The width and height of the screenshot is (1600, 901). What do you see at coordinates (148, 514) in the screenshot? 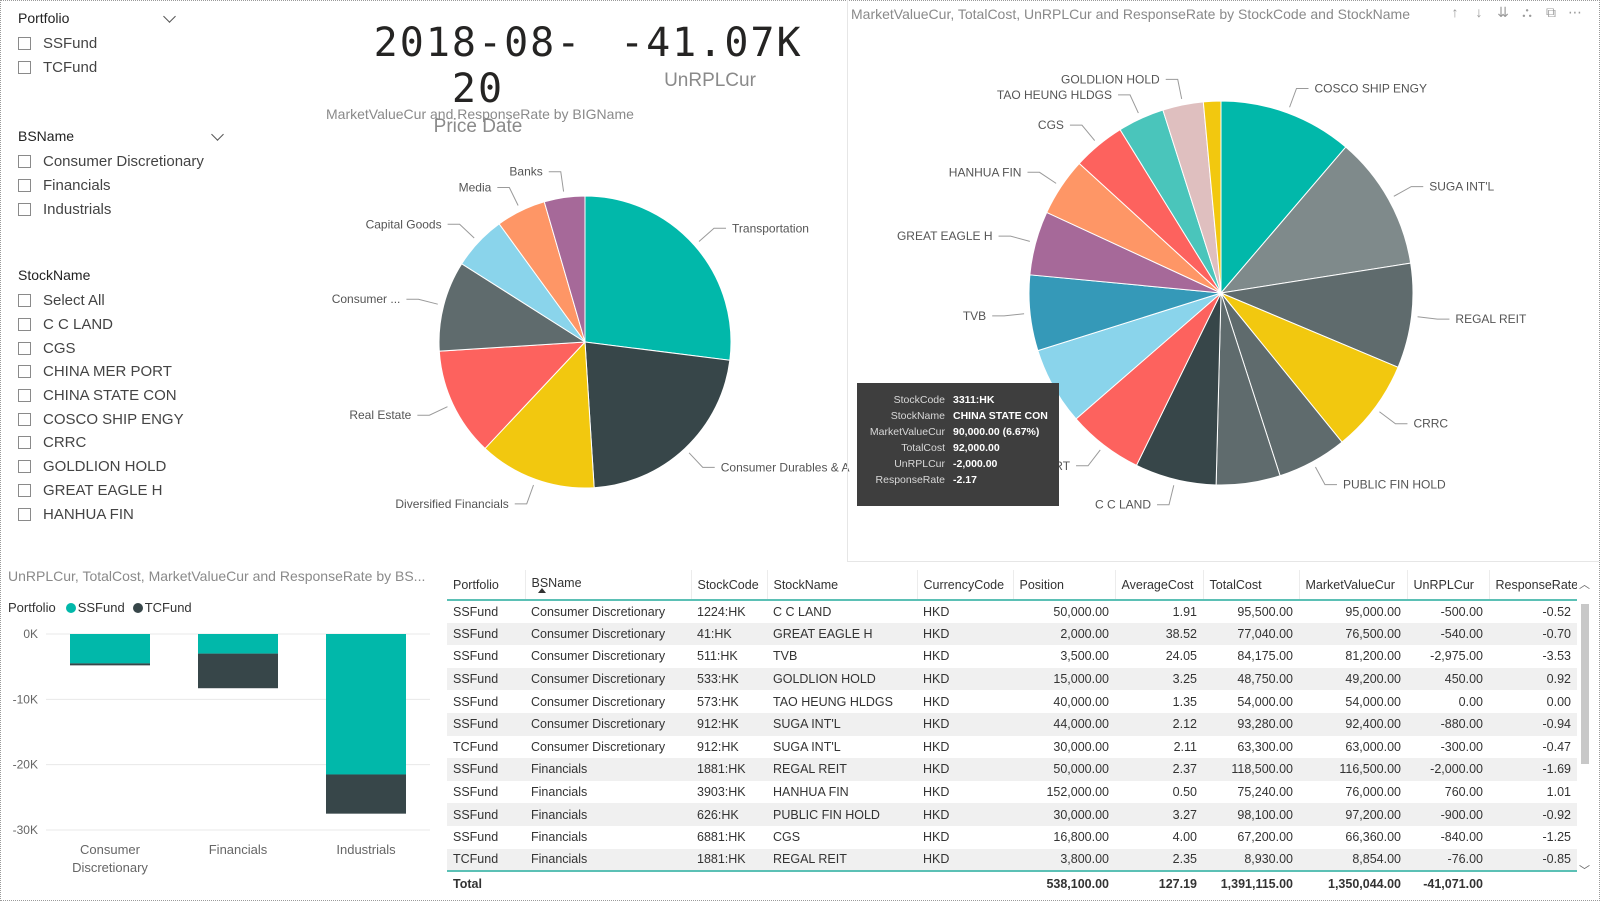
I see `stockname-option-hanhua-fin: HANHUA FIN` at bounding box center [148, 514].